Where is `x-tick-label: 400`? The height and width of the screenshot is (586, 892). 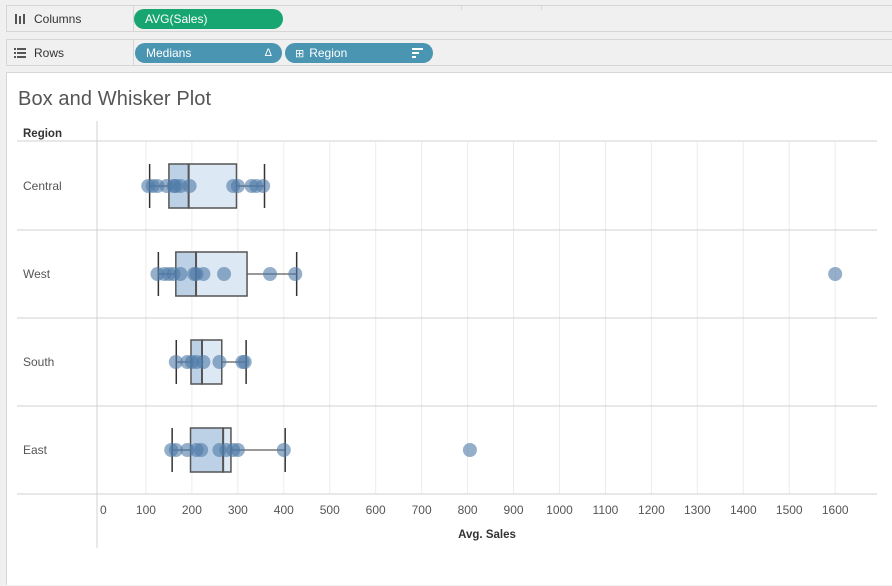
x-tick-label: 400 is located at coordinates (284, 510).